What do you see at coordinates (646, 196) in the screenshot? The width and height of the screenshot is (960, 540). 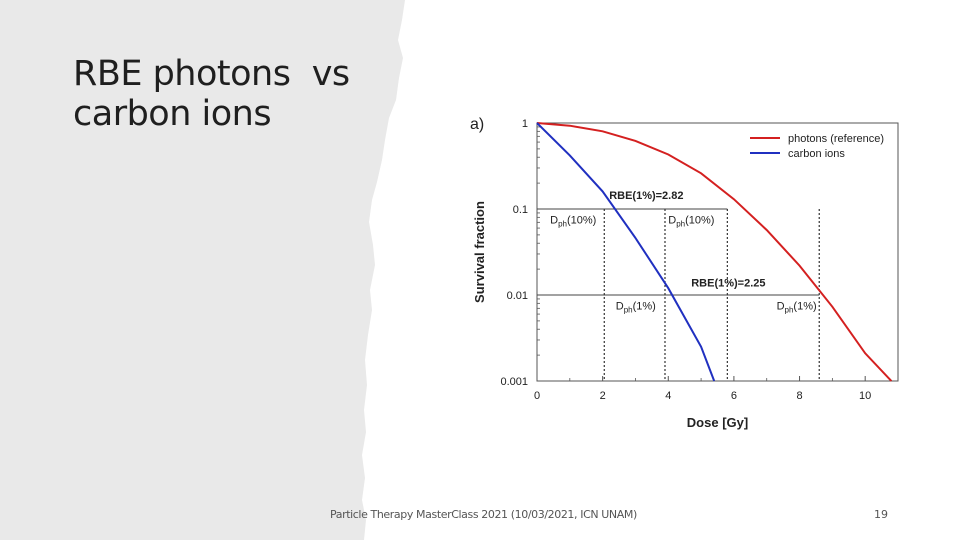 I see `annotation-rbe-10: RBE(1%)=2.82` at bounding box center [646, 196].